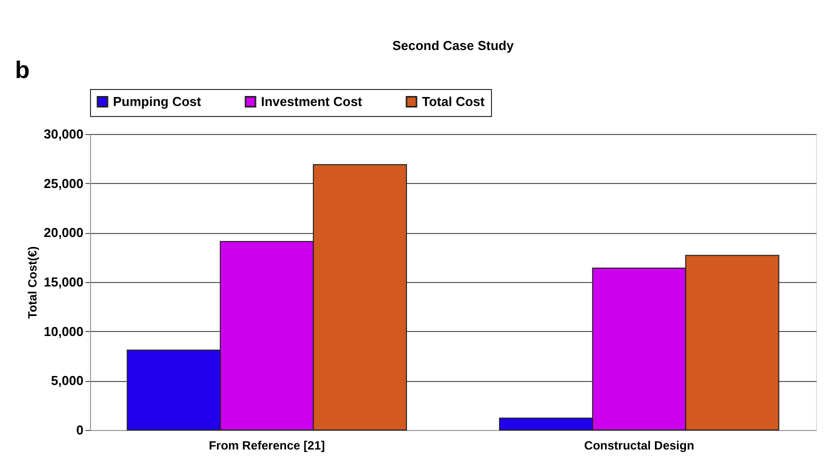 The height and width of the screenshot is (461, 831). I want to click on legend-label: Investment Cost, so click(312, 101).